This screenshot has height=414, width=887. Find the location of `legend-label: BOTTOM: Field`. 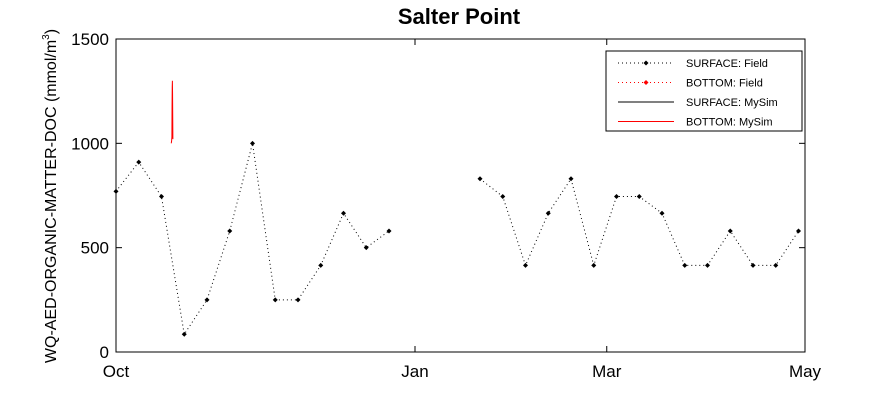

legend-label: BOTTOM: Field is located at coordinates (724, 84).